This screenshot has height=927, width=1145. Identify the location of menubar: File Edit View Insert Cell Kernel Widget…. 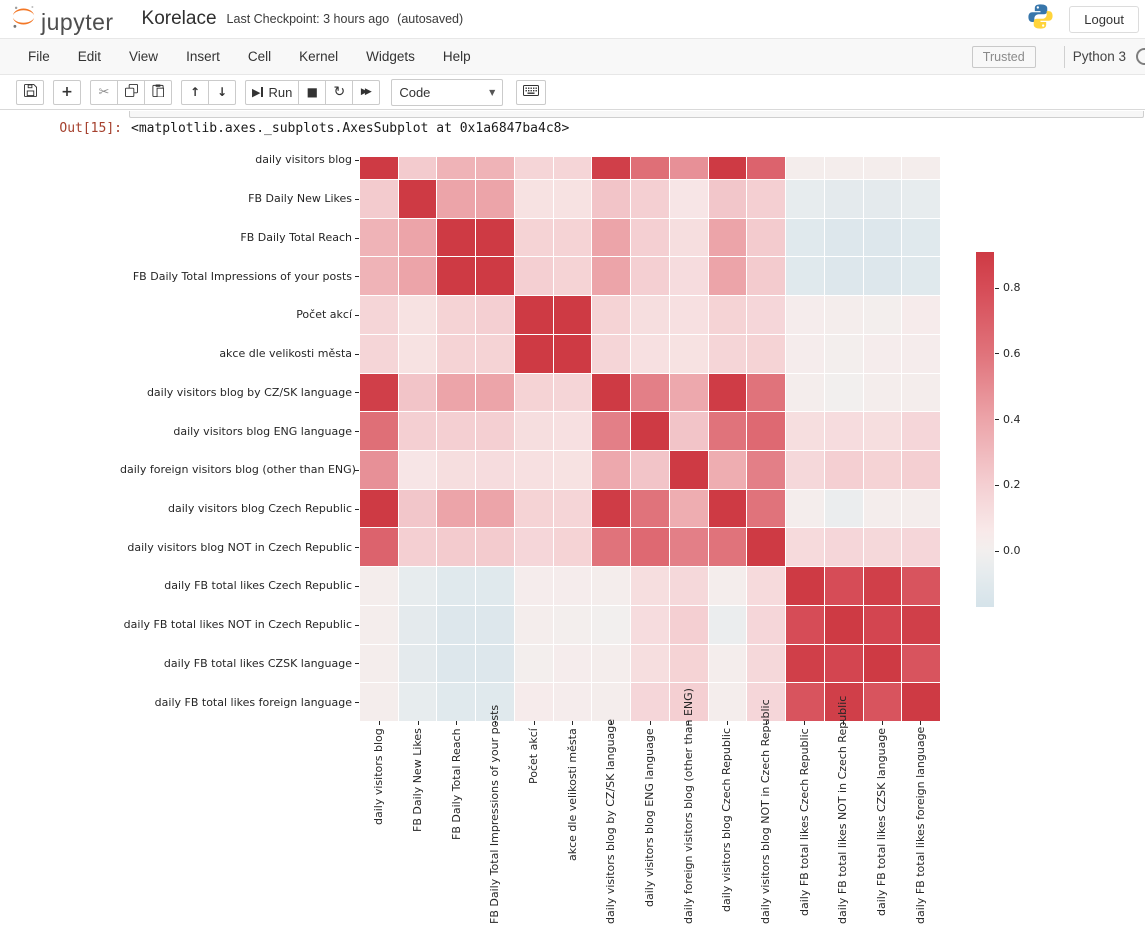
(572, 57).